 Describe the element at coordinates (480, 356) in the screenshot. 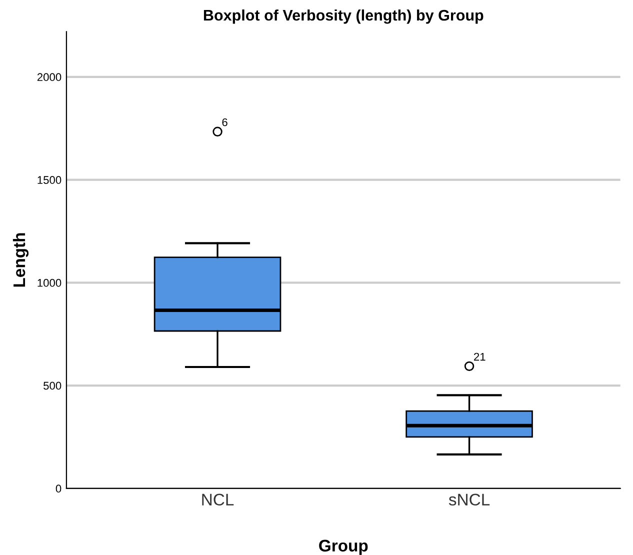

I see `annotation: 21` at that location.